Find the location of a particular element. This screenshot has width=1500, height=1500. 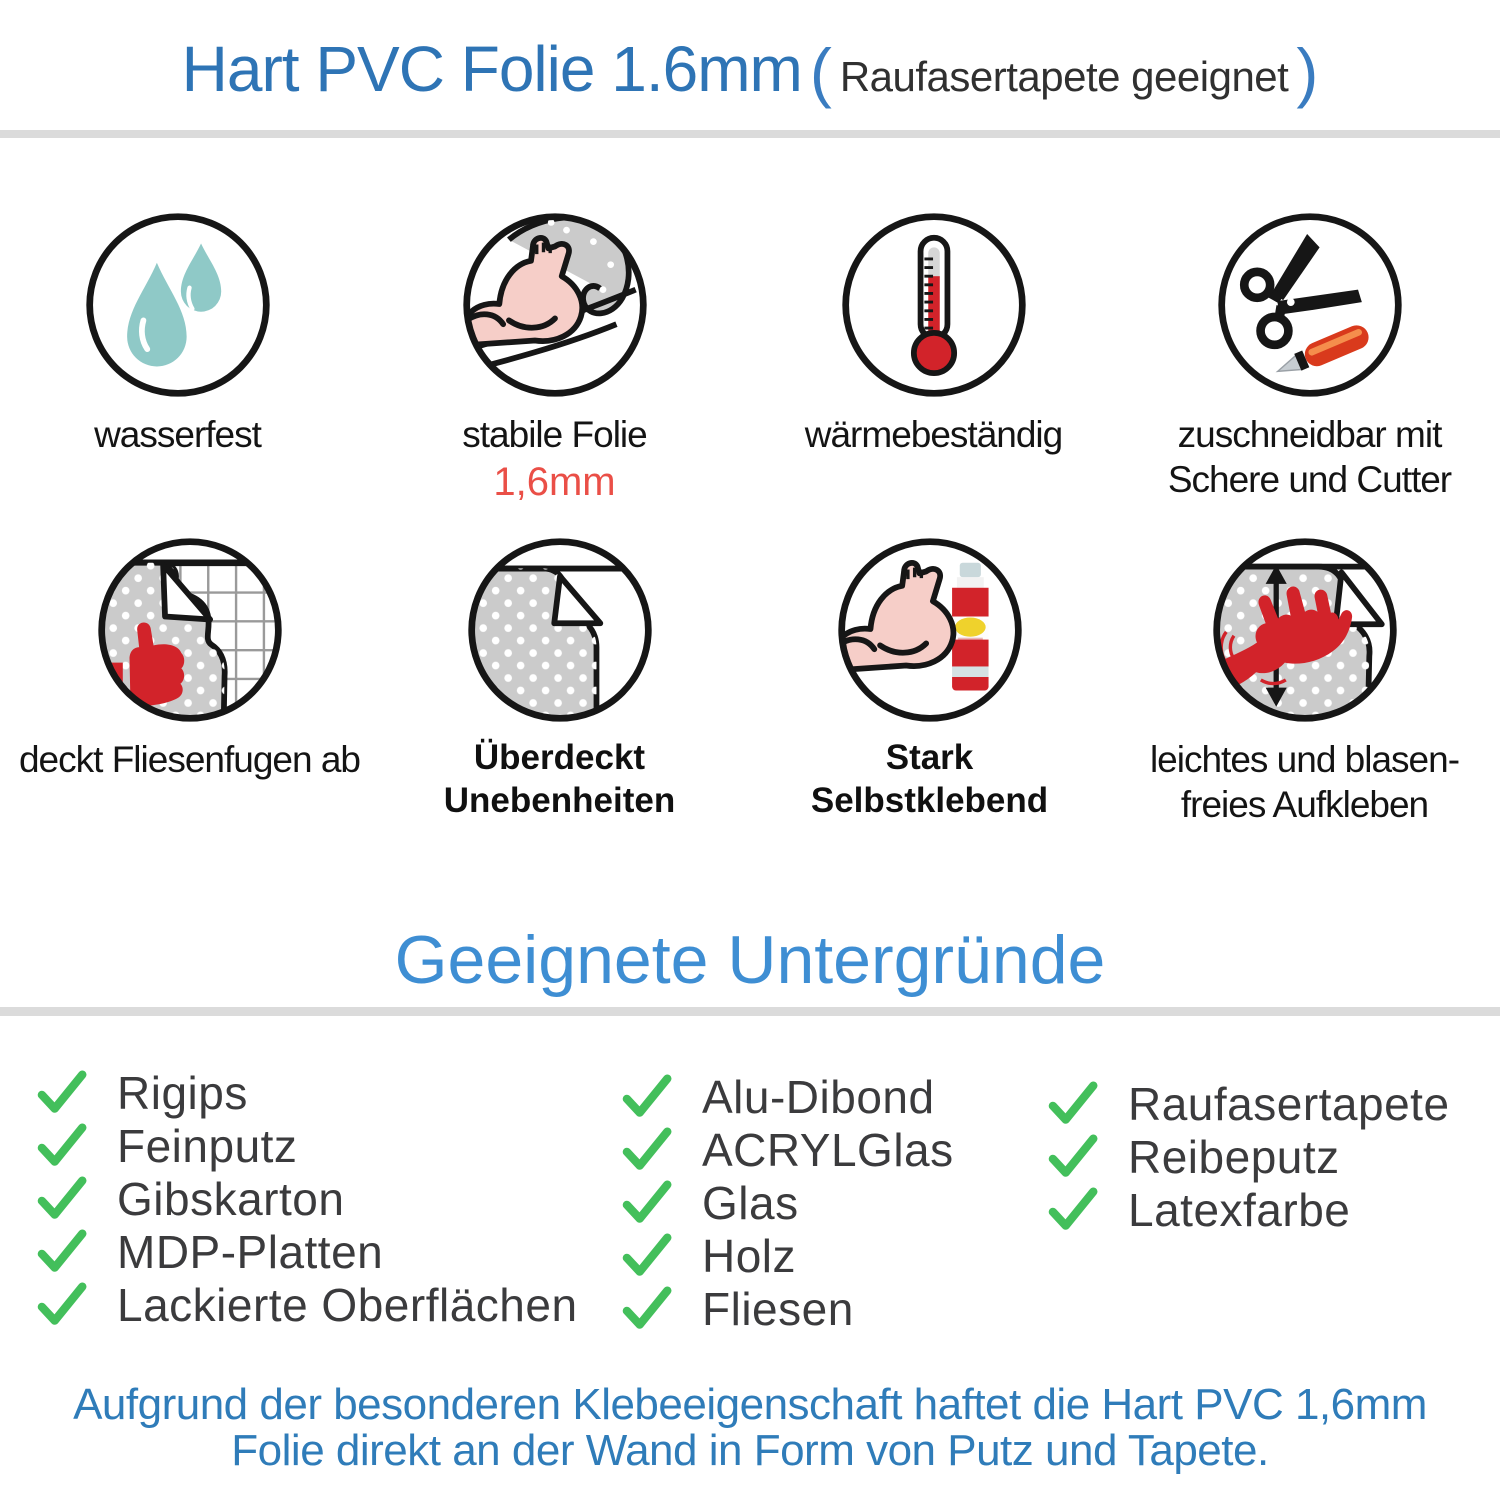

list-item: Lackierte Oberflächen is located at coordinates (306, 1304).